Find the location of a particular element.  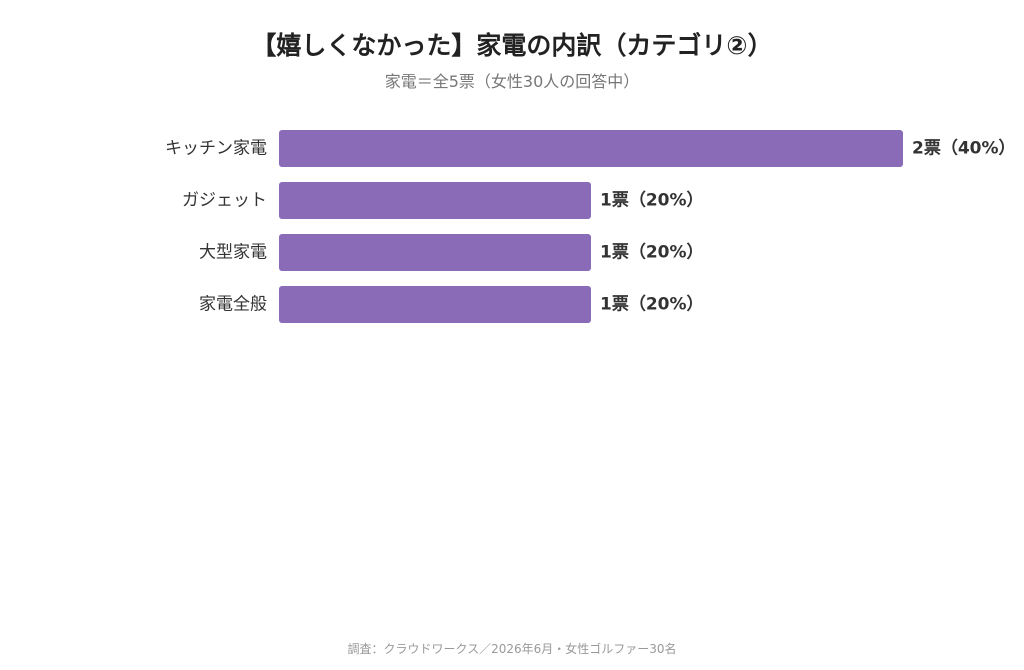

value-label-2: 1票（20%） is located at coordinates (652, 252).